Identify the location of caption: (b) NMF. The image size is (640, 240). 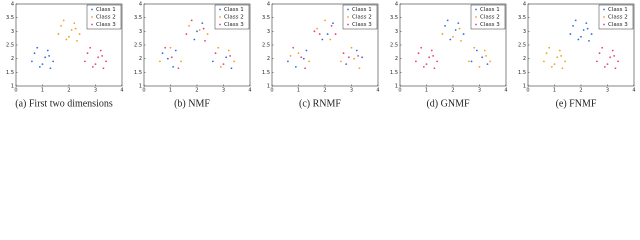
(192, 103).